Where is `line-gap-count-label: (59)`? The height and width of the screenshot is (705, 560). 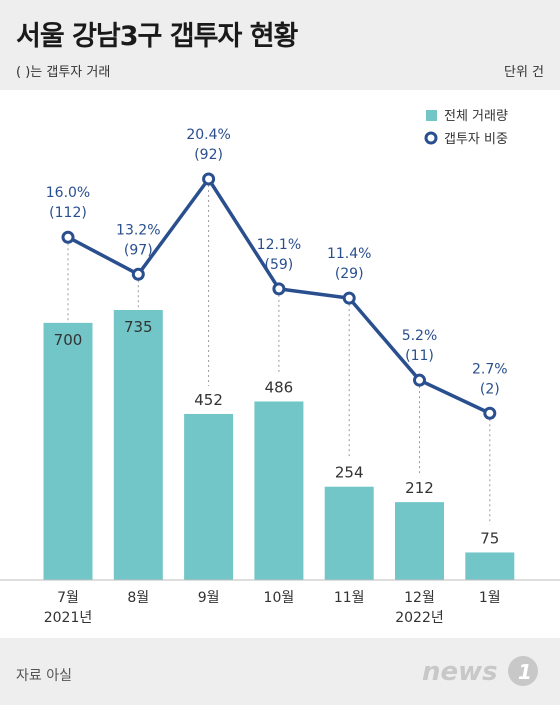 line-gap-count-label: (59) is located at coordinates (279, 265).